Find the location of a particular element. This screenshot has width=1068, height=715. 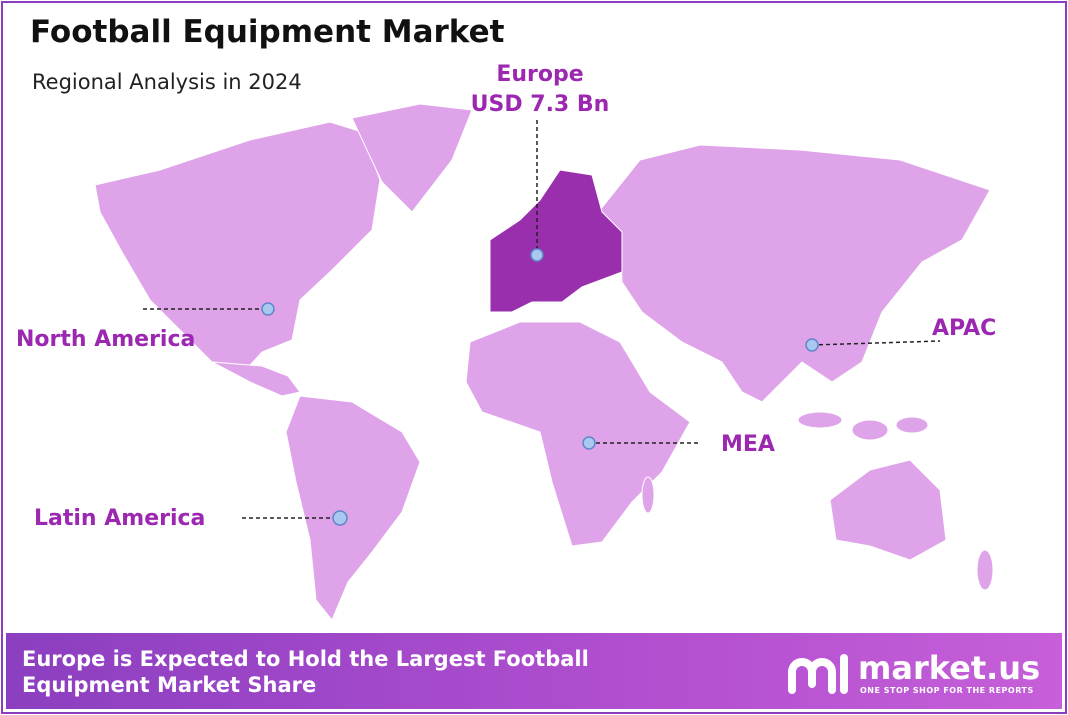

footer-band is located at coordinates (534, 671).